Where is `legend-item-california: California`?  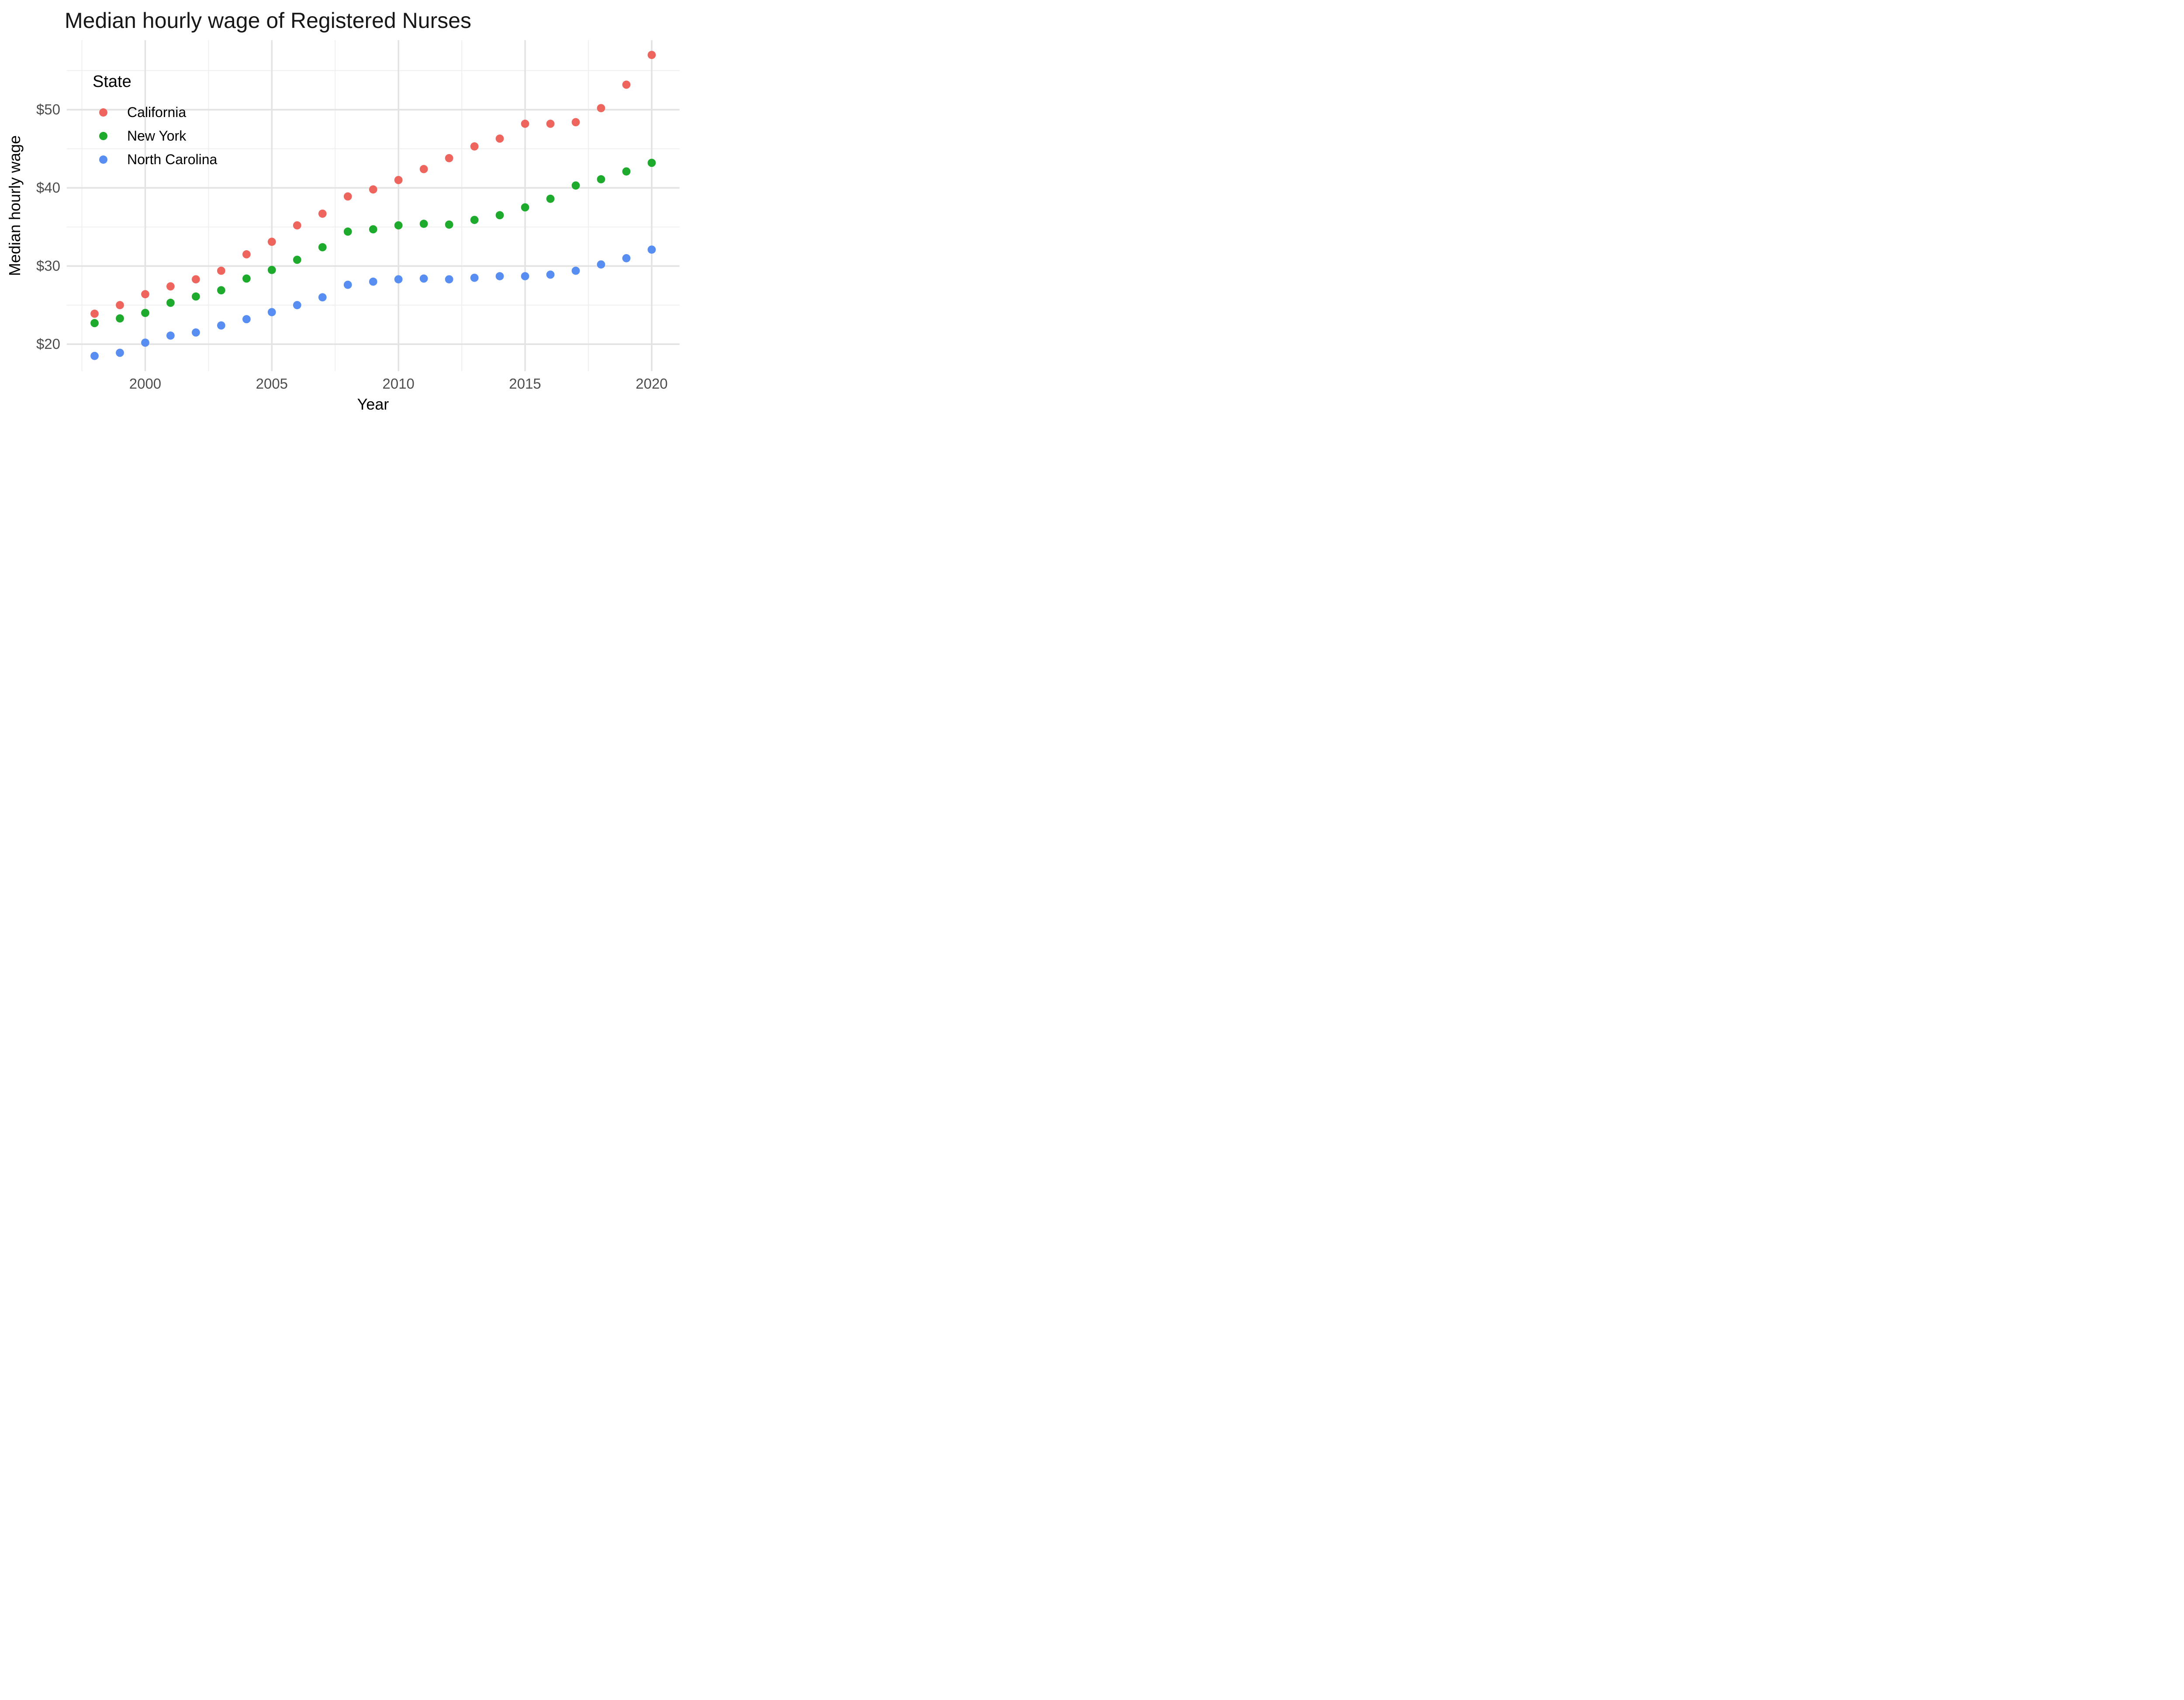 legend-item-california: California is located at coordinates (155, 112).